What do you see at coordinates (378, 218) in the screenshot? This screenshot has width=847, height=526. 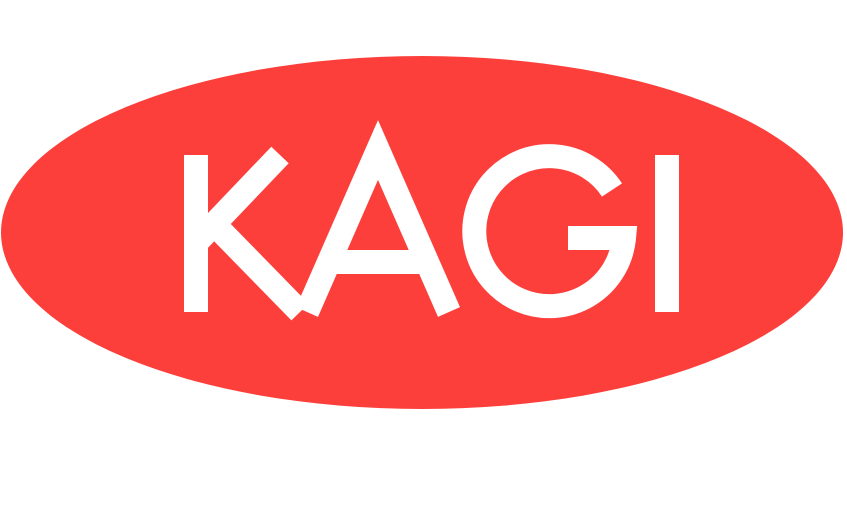 I see `logo-letter-a` at bounding box center [378, 218].